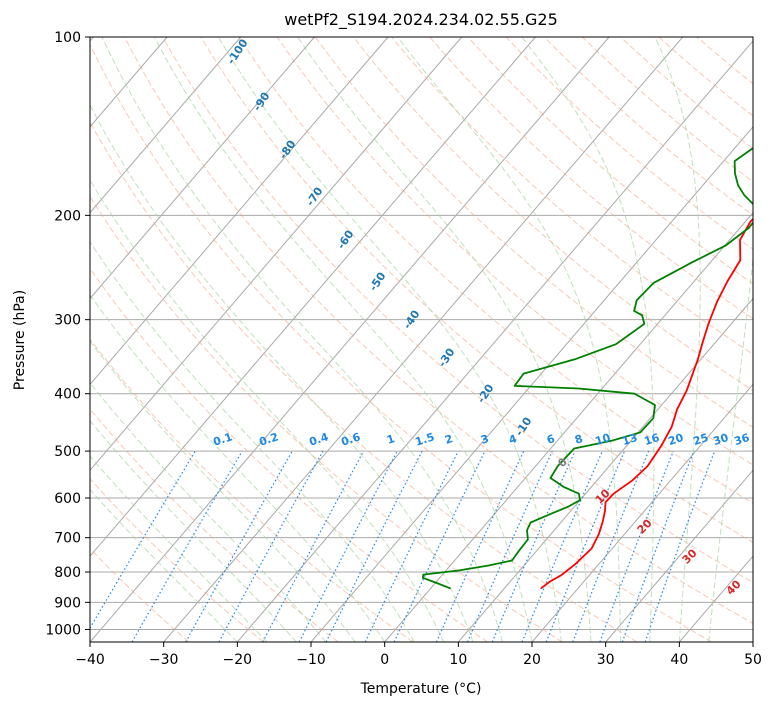 This screenshot has height=708, width=775. Describe the element at coordinates (63, 630) in the screenshot. I see `y-tick-label: 1000` at that location.